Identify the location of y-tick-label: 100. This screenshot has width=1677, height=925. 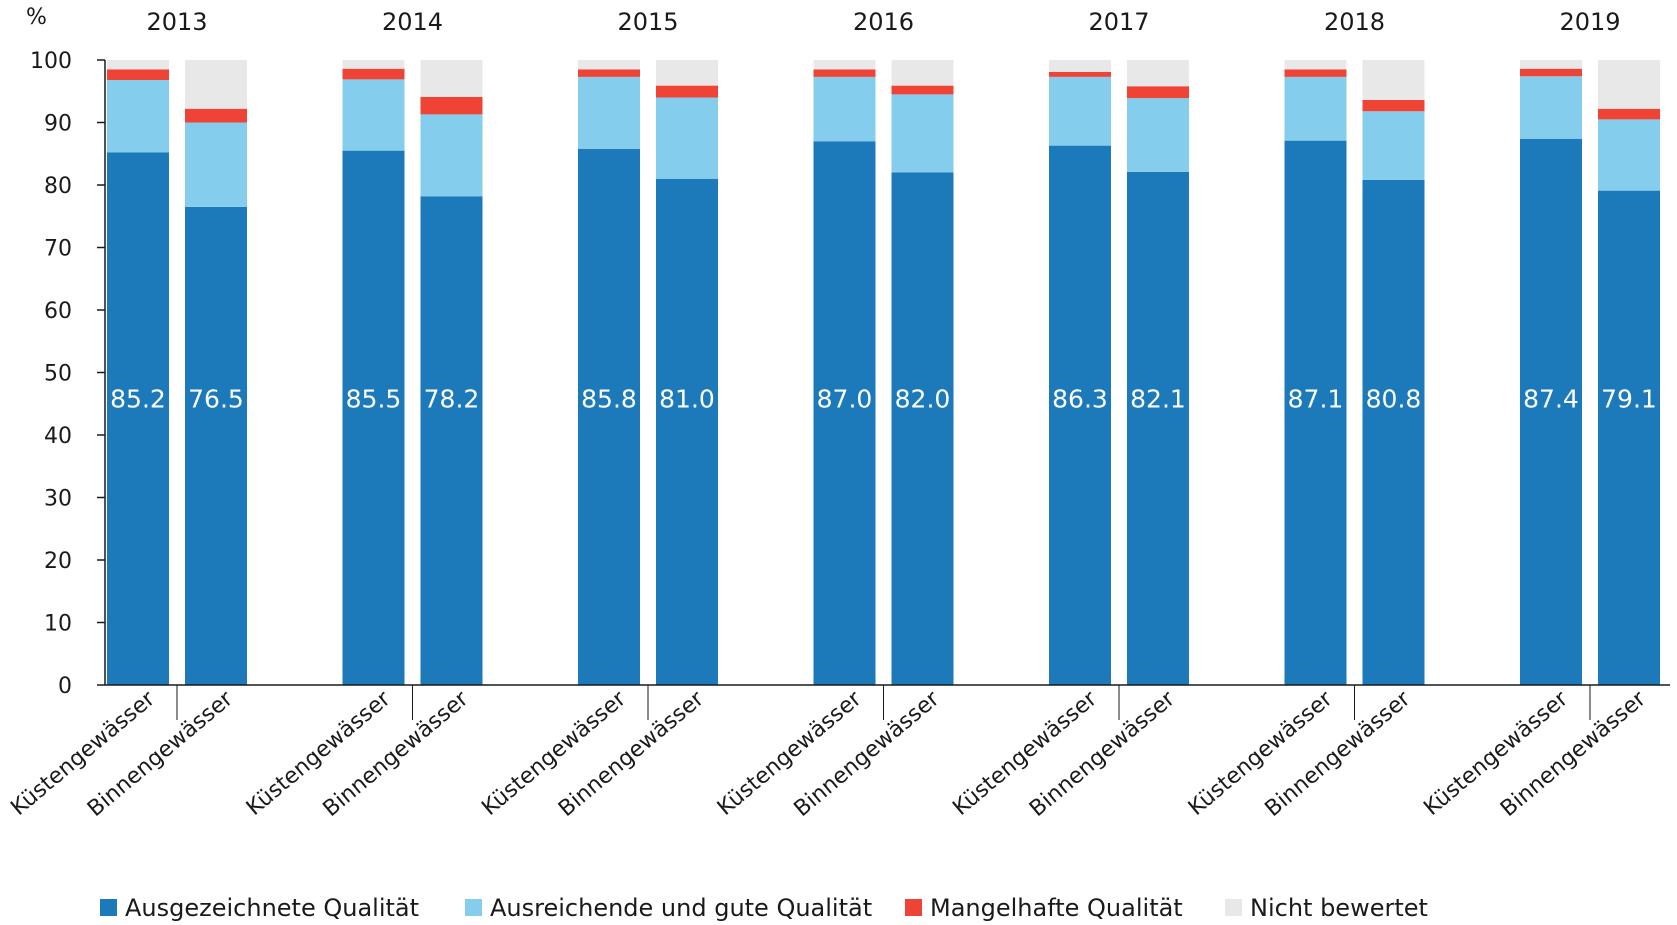
(51, 61).